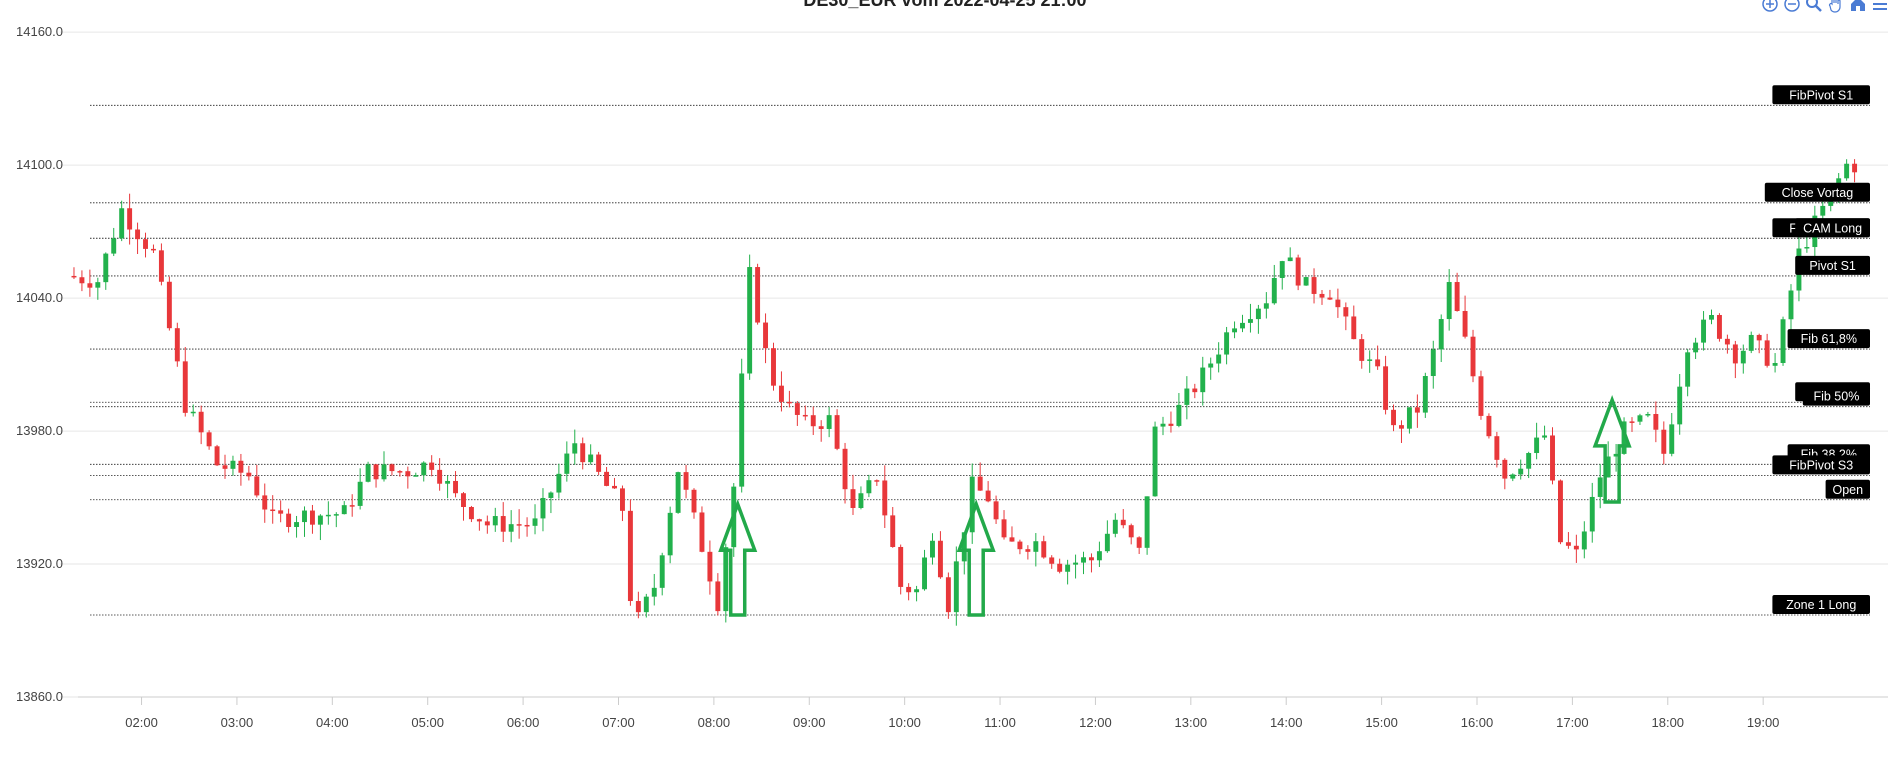  What do you see at coordinates (976, 558) in the screenshot?
I see `up-arrow-marker` at bounding box center [976, 558].